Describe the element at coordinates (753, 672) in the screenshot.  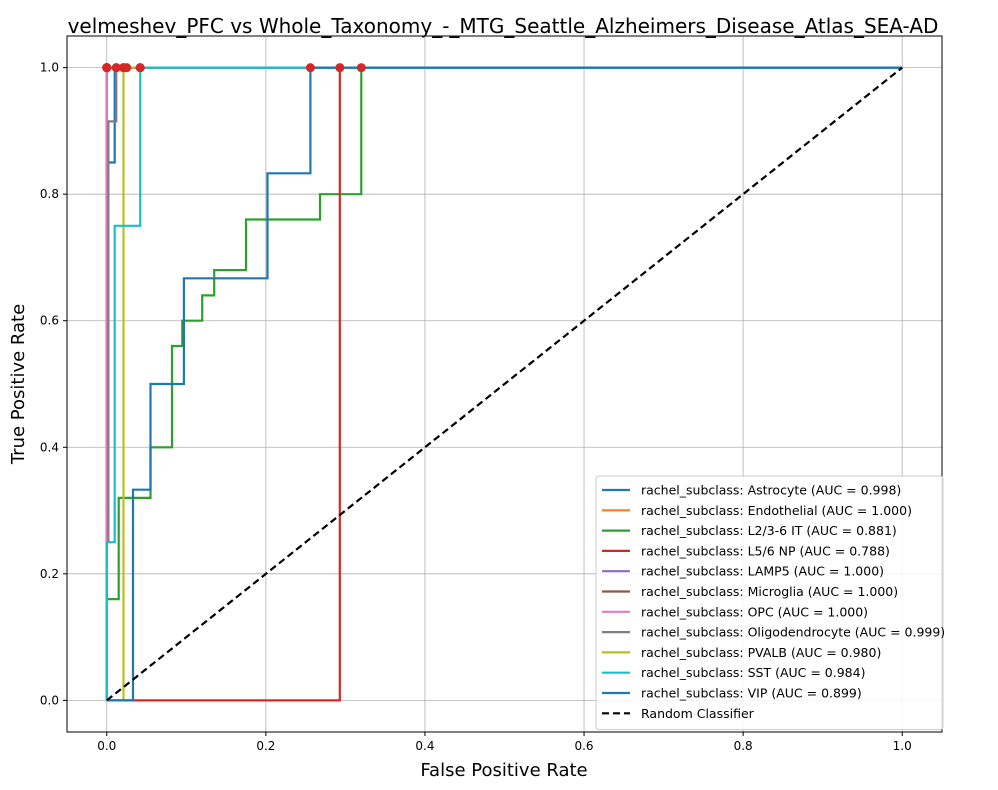
I see `legend-item-9: rachel_subclass: SST (AUC = 0.984)` at that location.